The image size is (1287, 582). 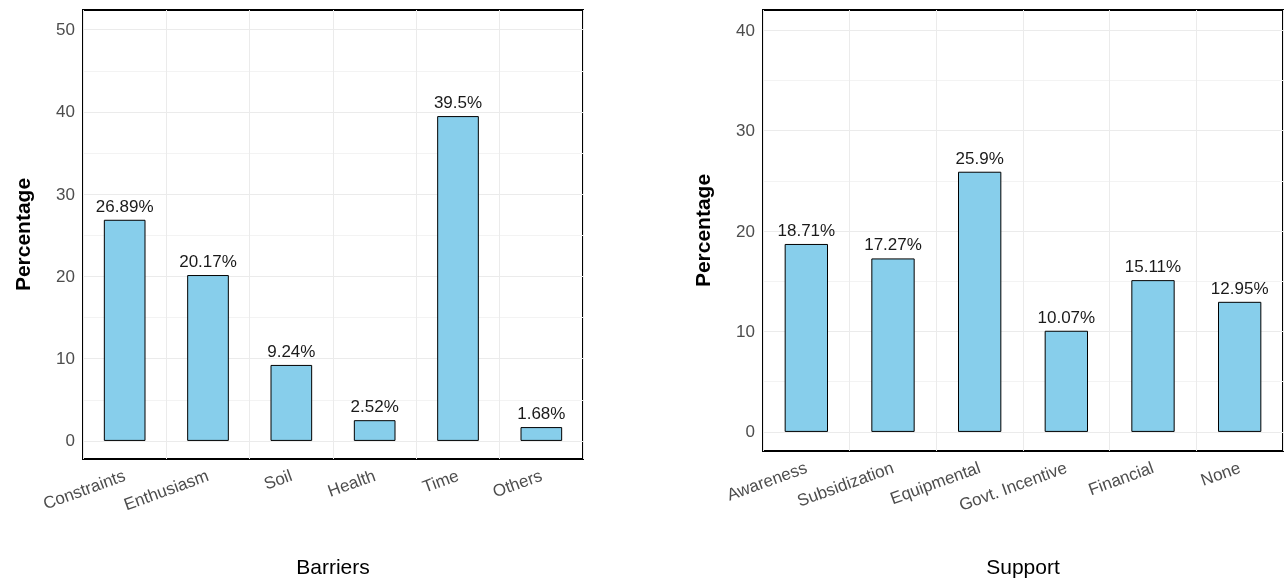 I want to click on data-label: 12.95%, so click(x=1239, y=288).